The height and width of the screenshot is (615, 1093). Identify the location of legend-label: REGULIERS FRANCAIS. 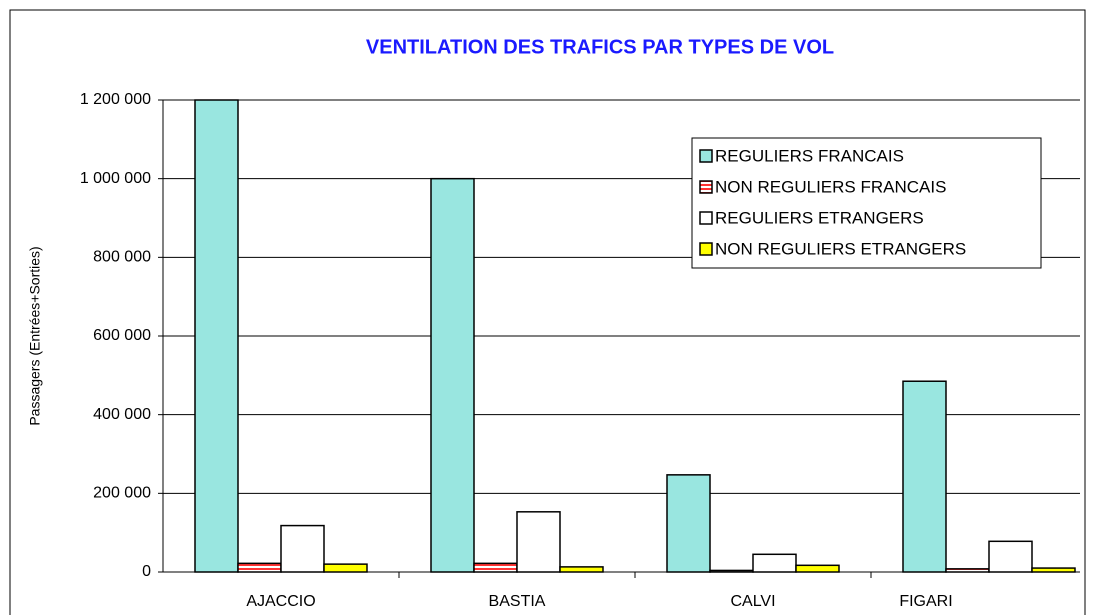
(809, 155).